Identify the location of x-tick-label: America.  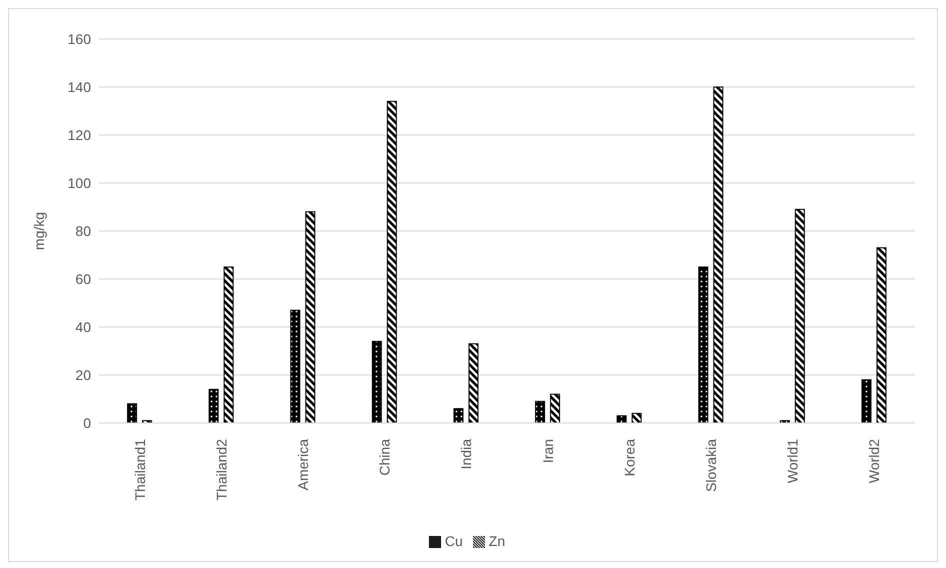
(303, 464).